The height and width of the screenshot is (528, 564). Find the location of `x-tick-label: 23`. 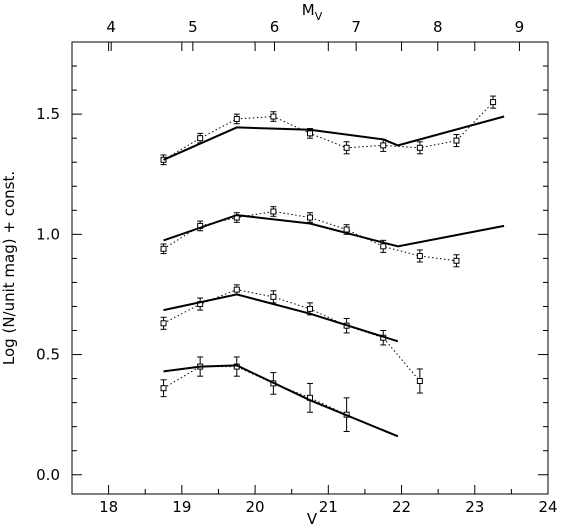

x-tick-label: 23 is located at coordinates (474, 507).